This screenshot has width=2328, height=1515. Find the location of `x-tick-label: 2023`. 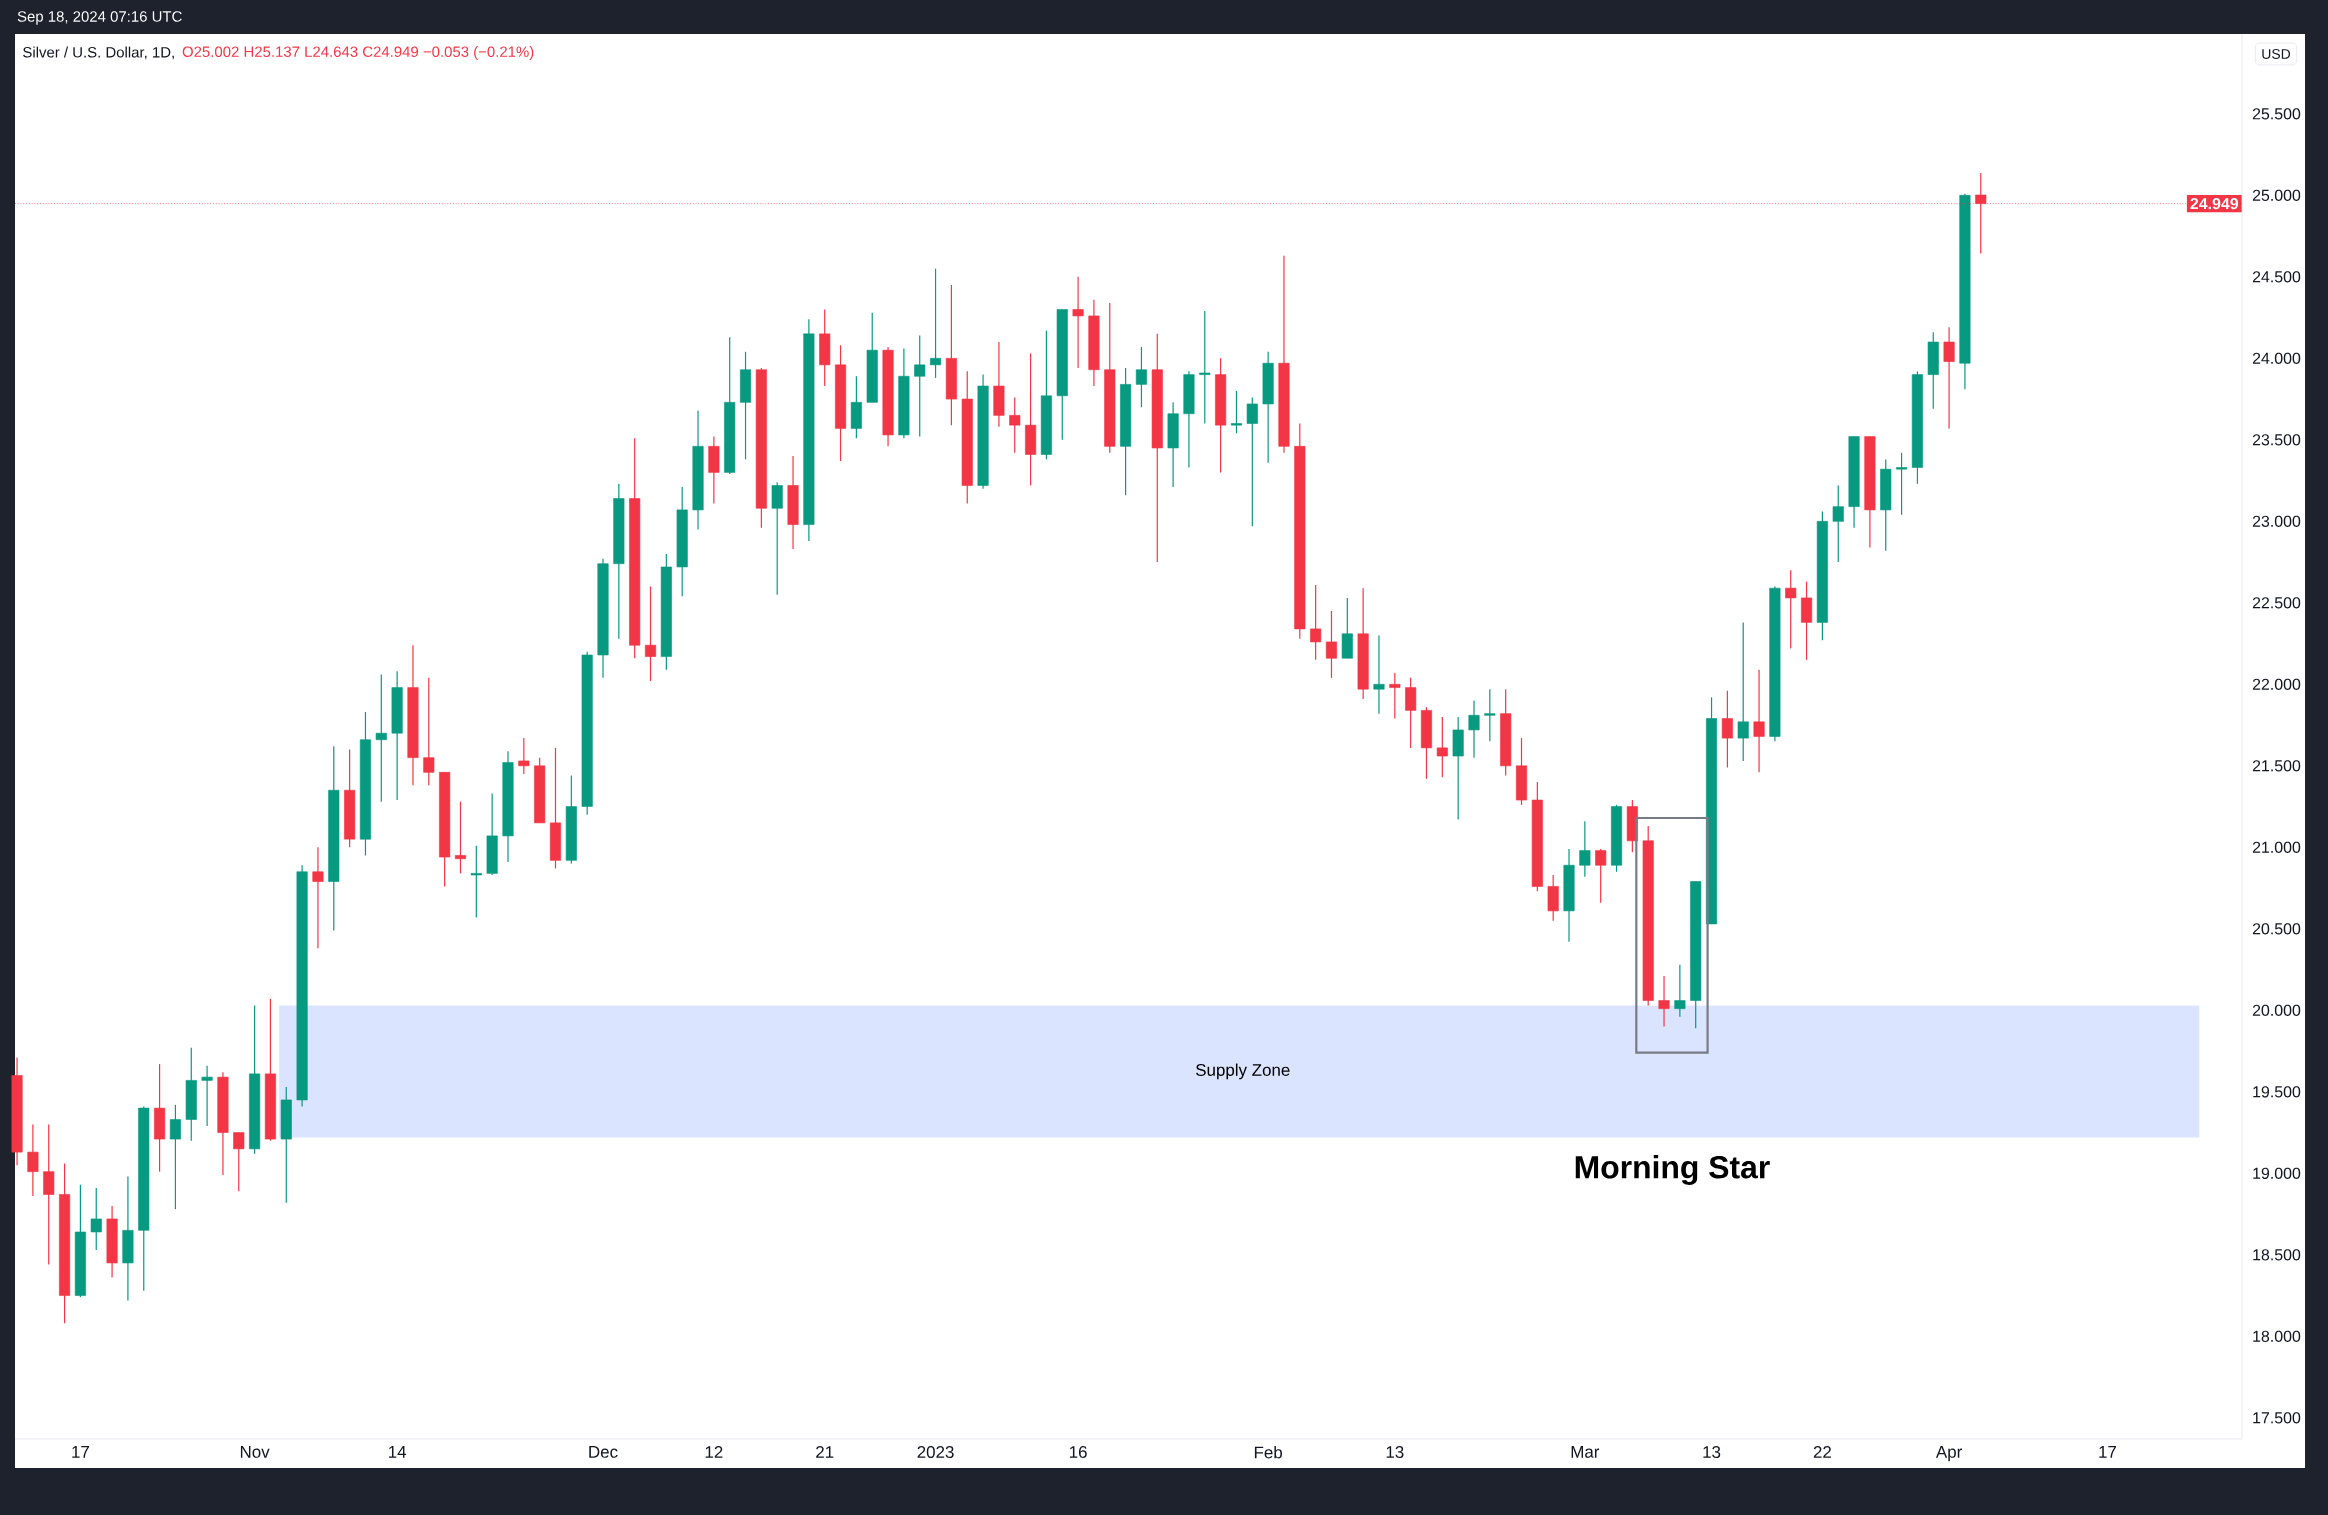

x-tick-label: 2023 is located at coordinates (935, 1452).